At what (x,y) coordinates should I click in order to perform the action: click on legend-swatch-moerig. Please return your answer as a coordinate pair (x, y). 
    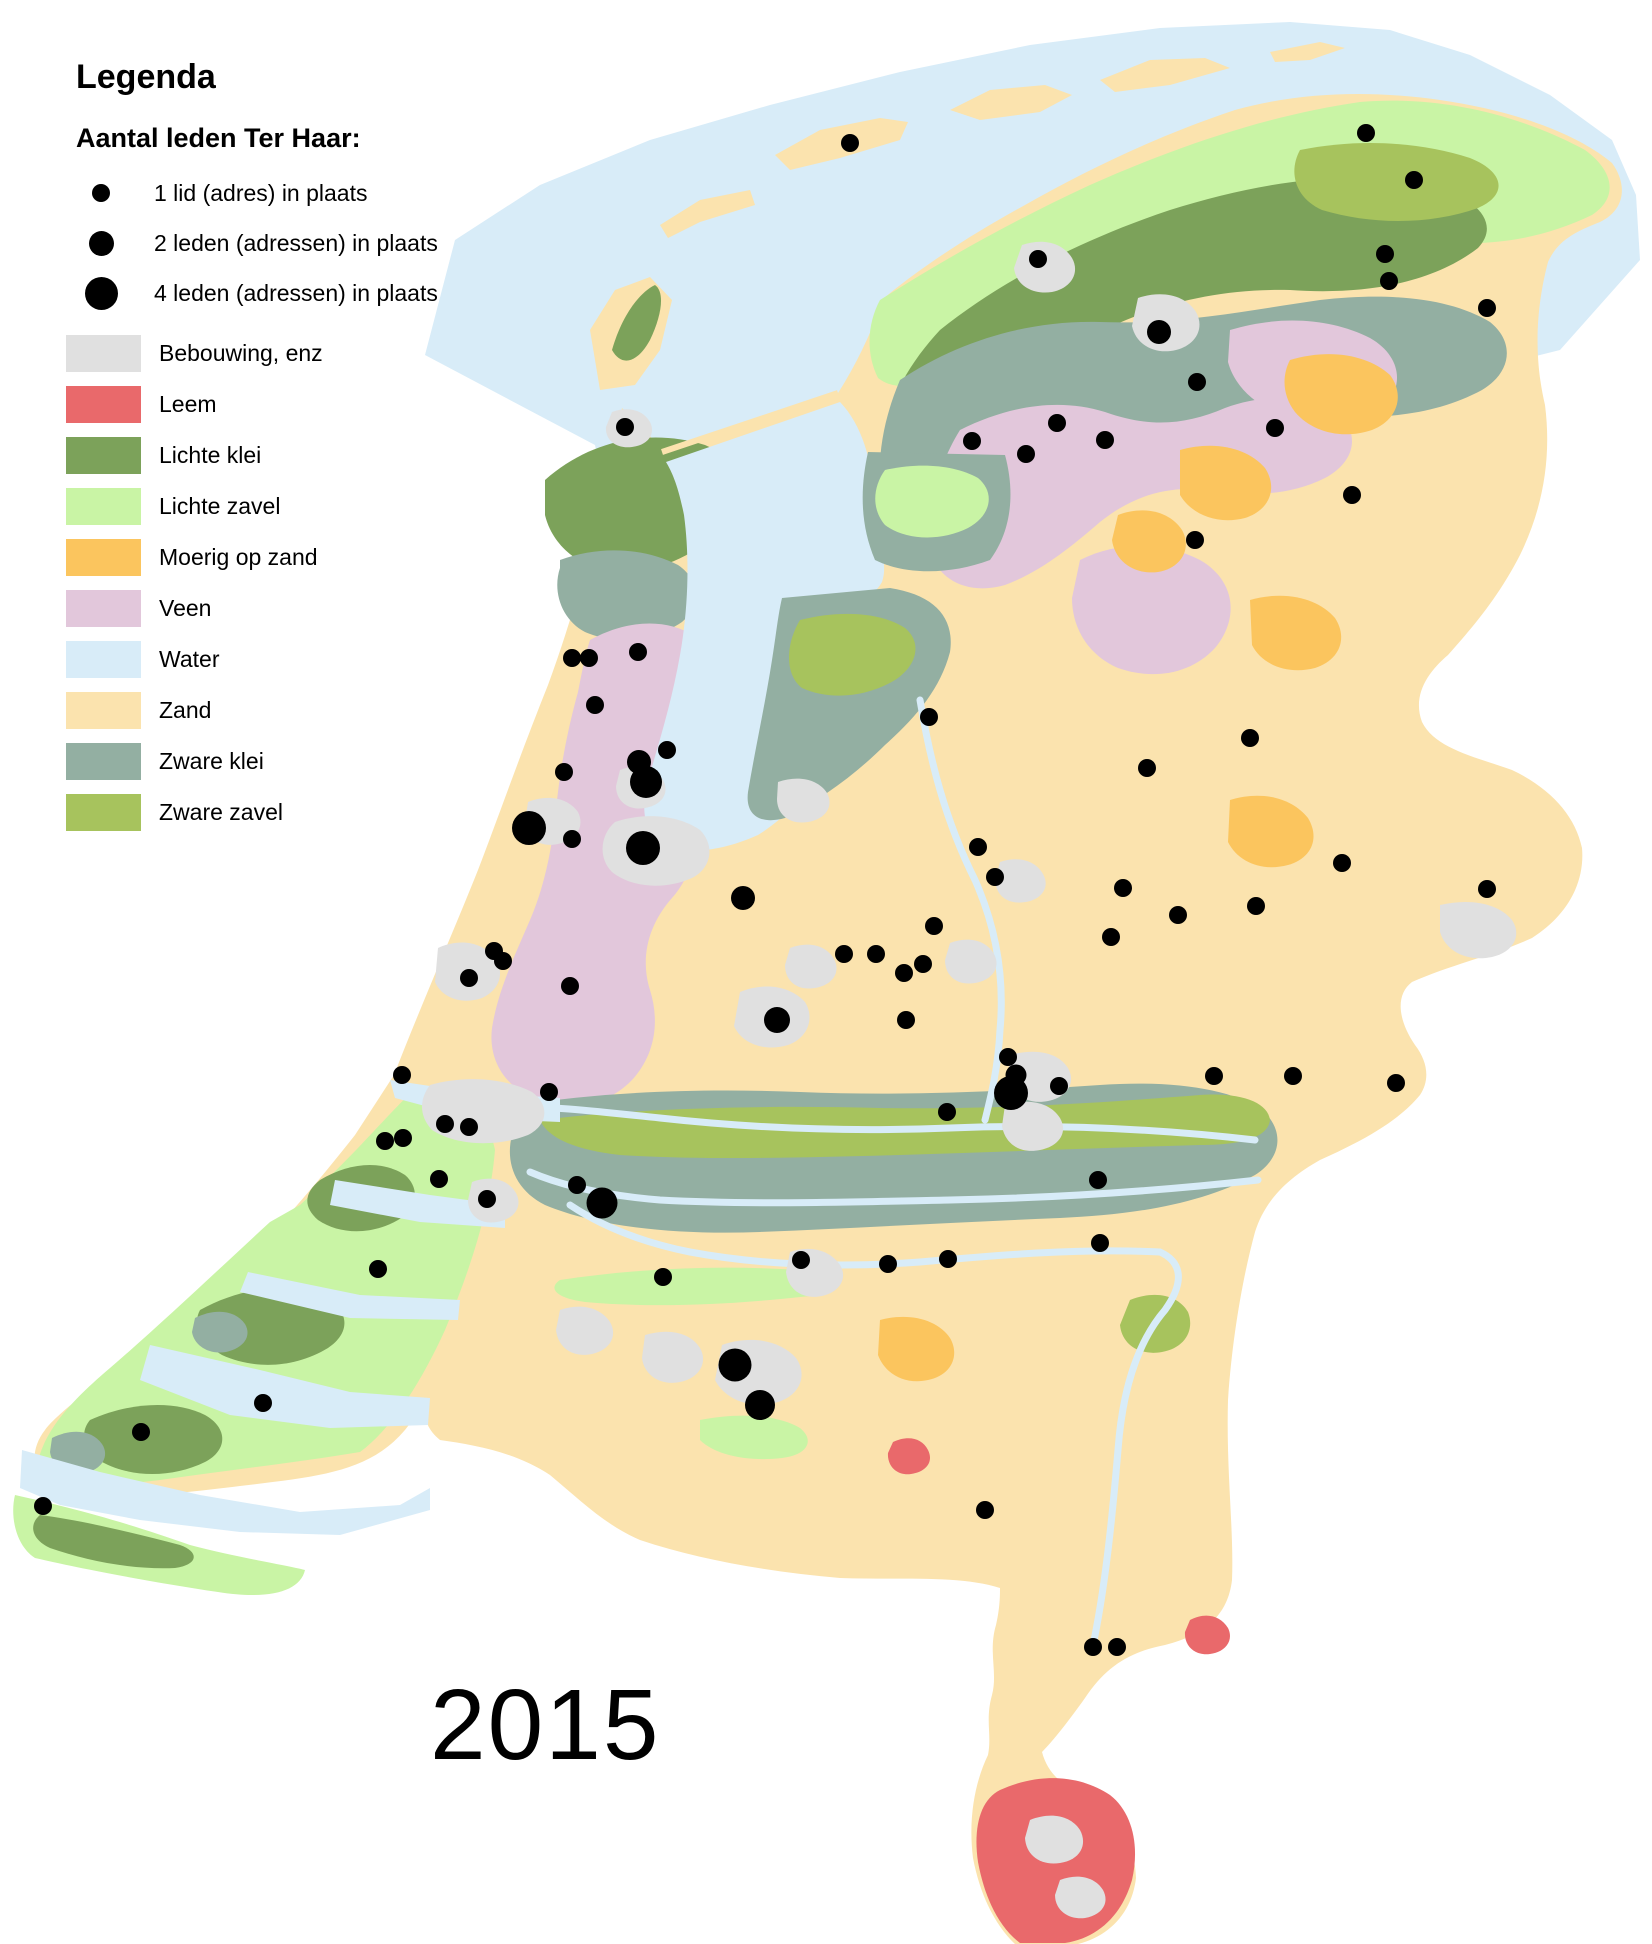
    Looking at the image, I should click on (103, 557).